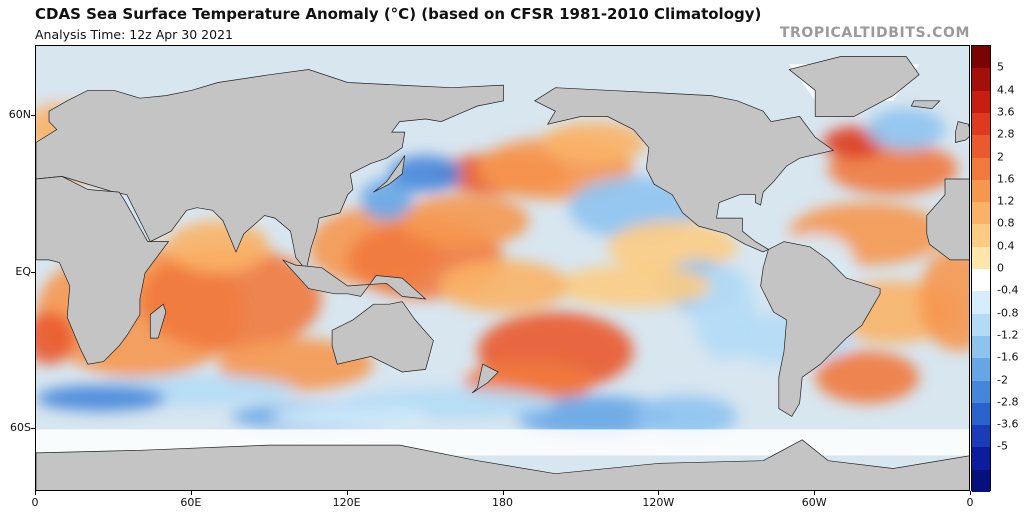  What do you see at coordinates (1008, 402) in the screenshot?
I see `colorbar-label: -2.8` at bounding box center [1008, 402].